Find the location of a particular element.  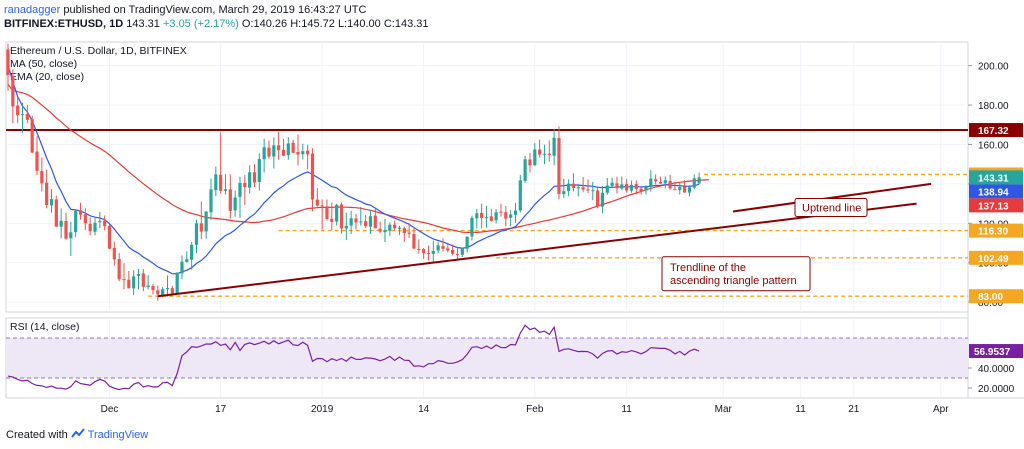

level-label: 102.49 is located at coordinates (993, 259).